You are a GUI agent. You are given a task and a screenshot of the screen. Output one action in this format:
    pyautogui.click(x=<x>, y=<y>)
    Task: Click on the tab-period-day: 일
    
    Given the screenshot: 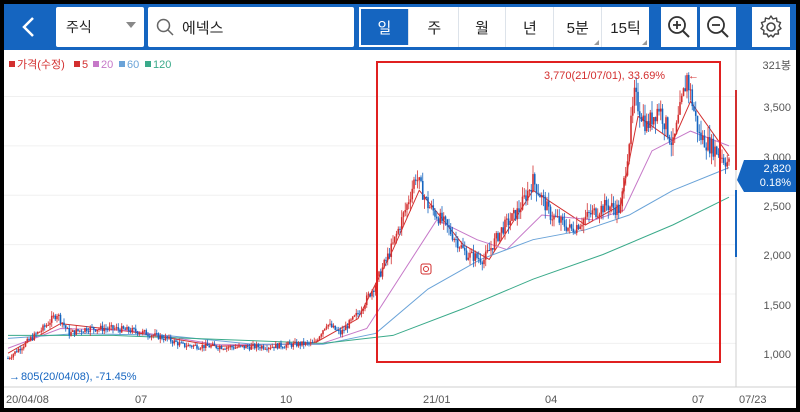 What is the action you would take?
    pyautogui.click(x=385, y=27)
    